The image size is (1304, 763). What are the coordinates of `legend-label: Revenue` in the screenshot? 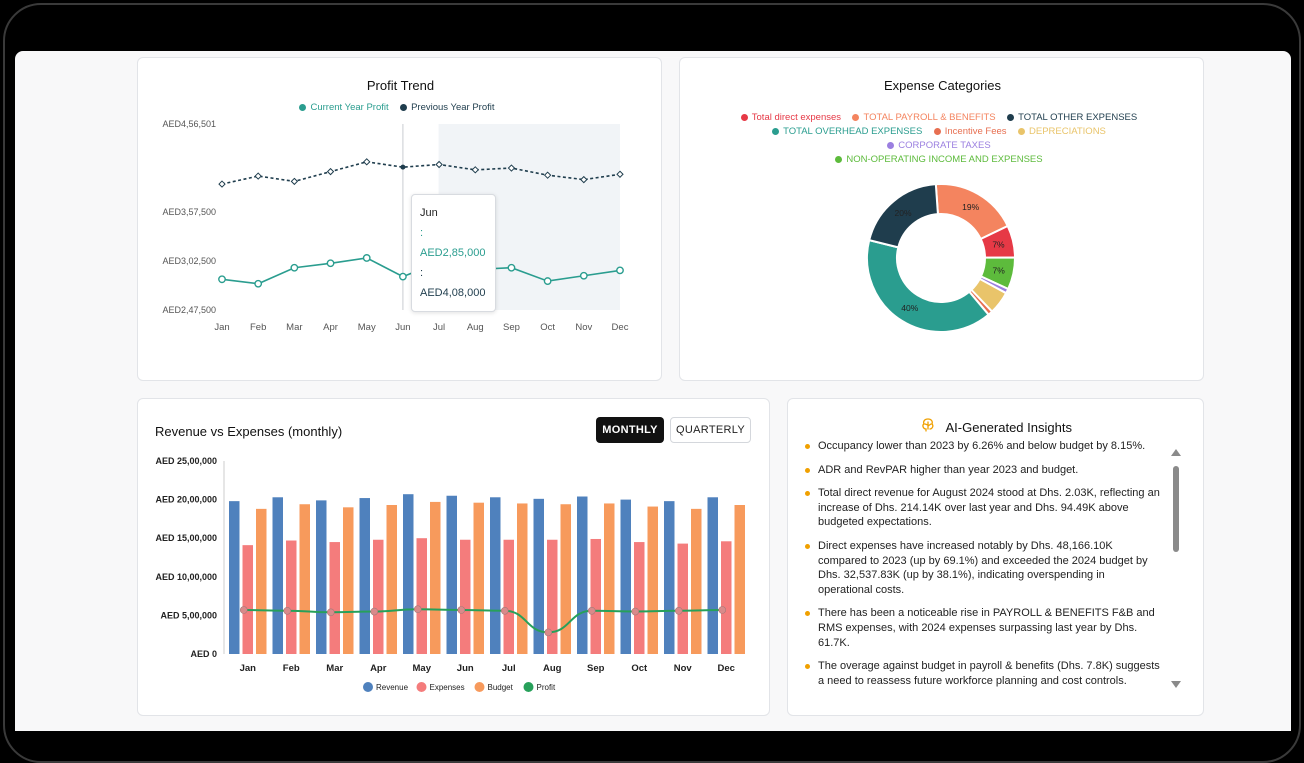 It's located at (392, 687).